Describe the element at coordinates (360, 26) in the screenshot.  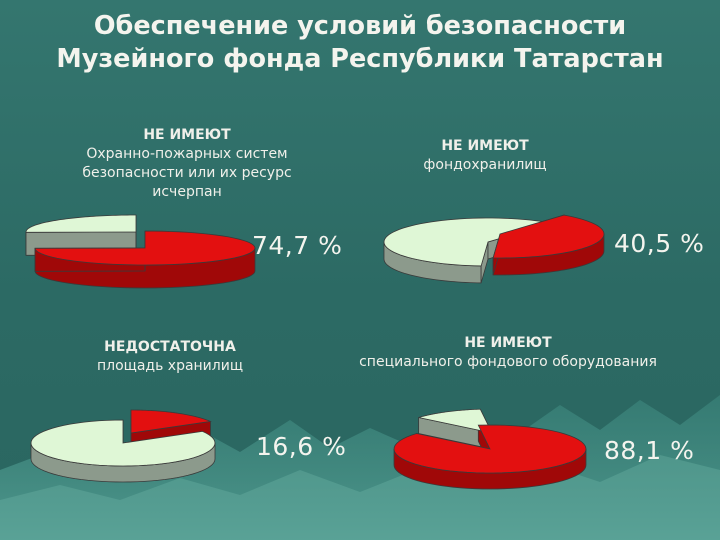
I see `title-line-1: Обеспечение условий безопасности` at that location.